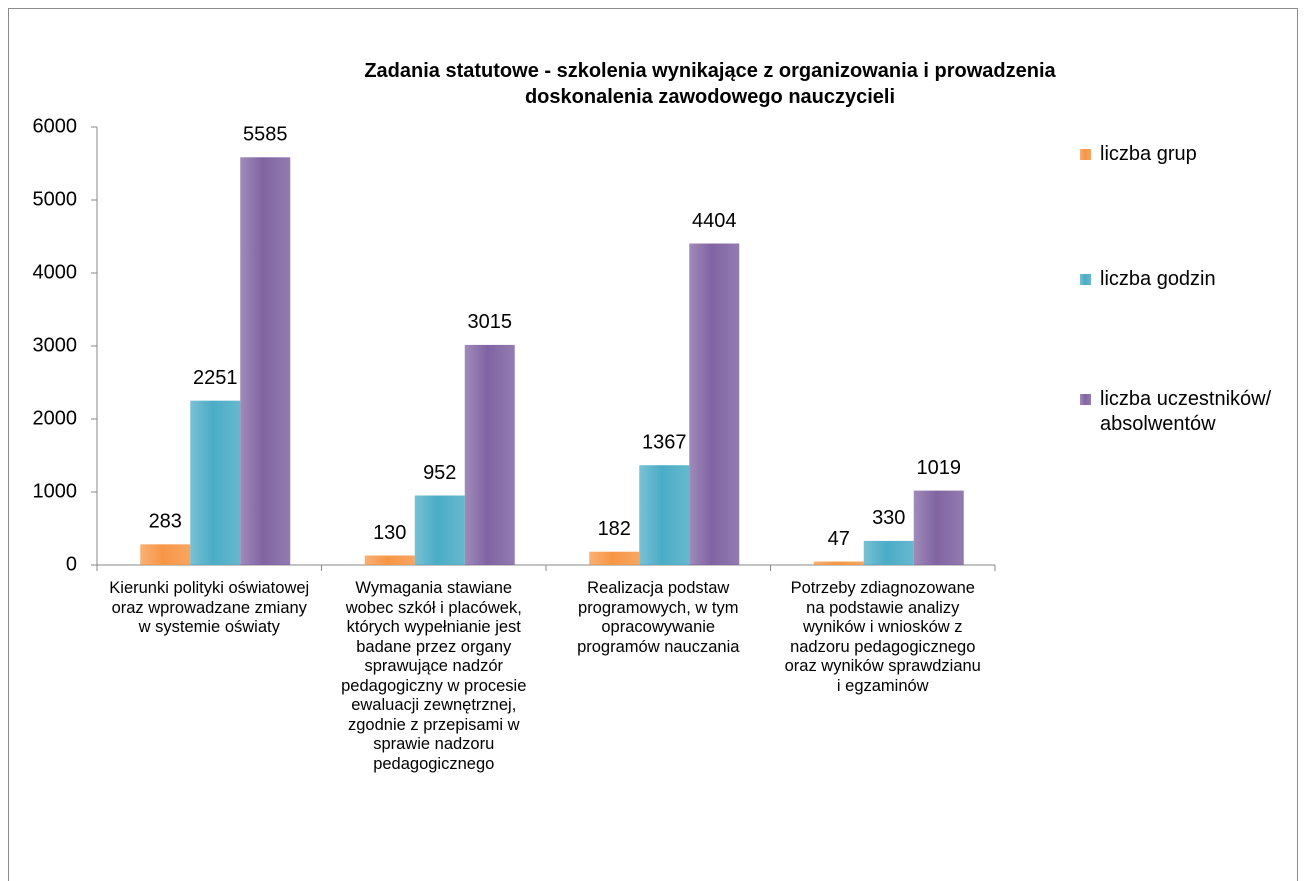 The width and height of the screenshot is (1309, 881). What do you see at coordinates (939, 468) in the screenshot?
I see `value-label: 1019` at bounding box center [939, 468].